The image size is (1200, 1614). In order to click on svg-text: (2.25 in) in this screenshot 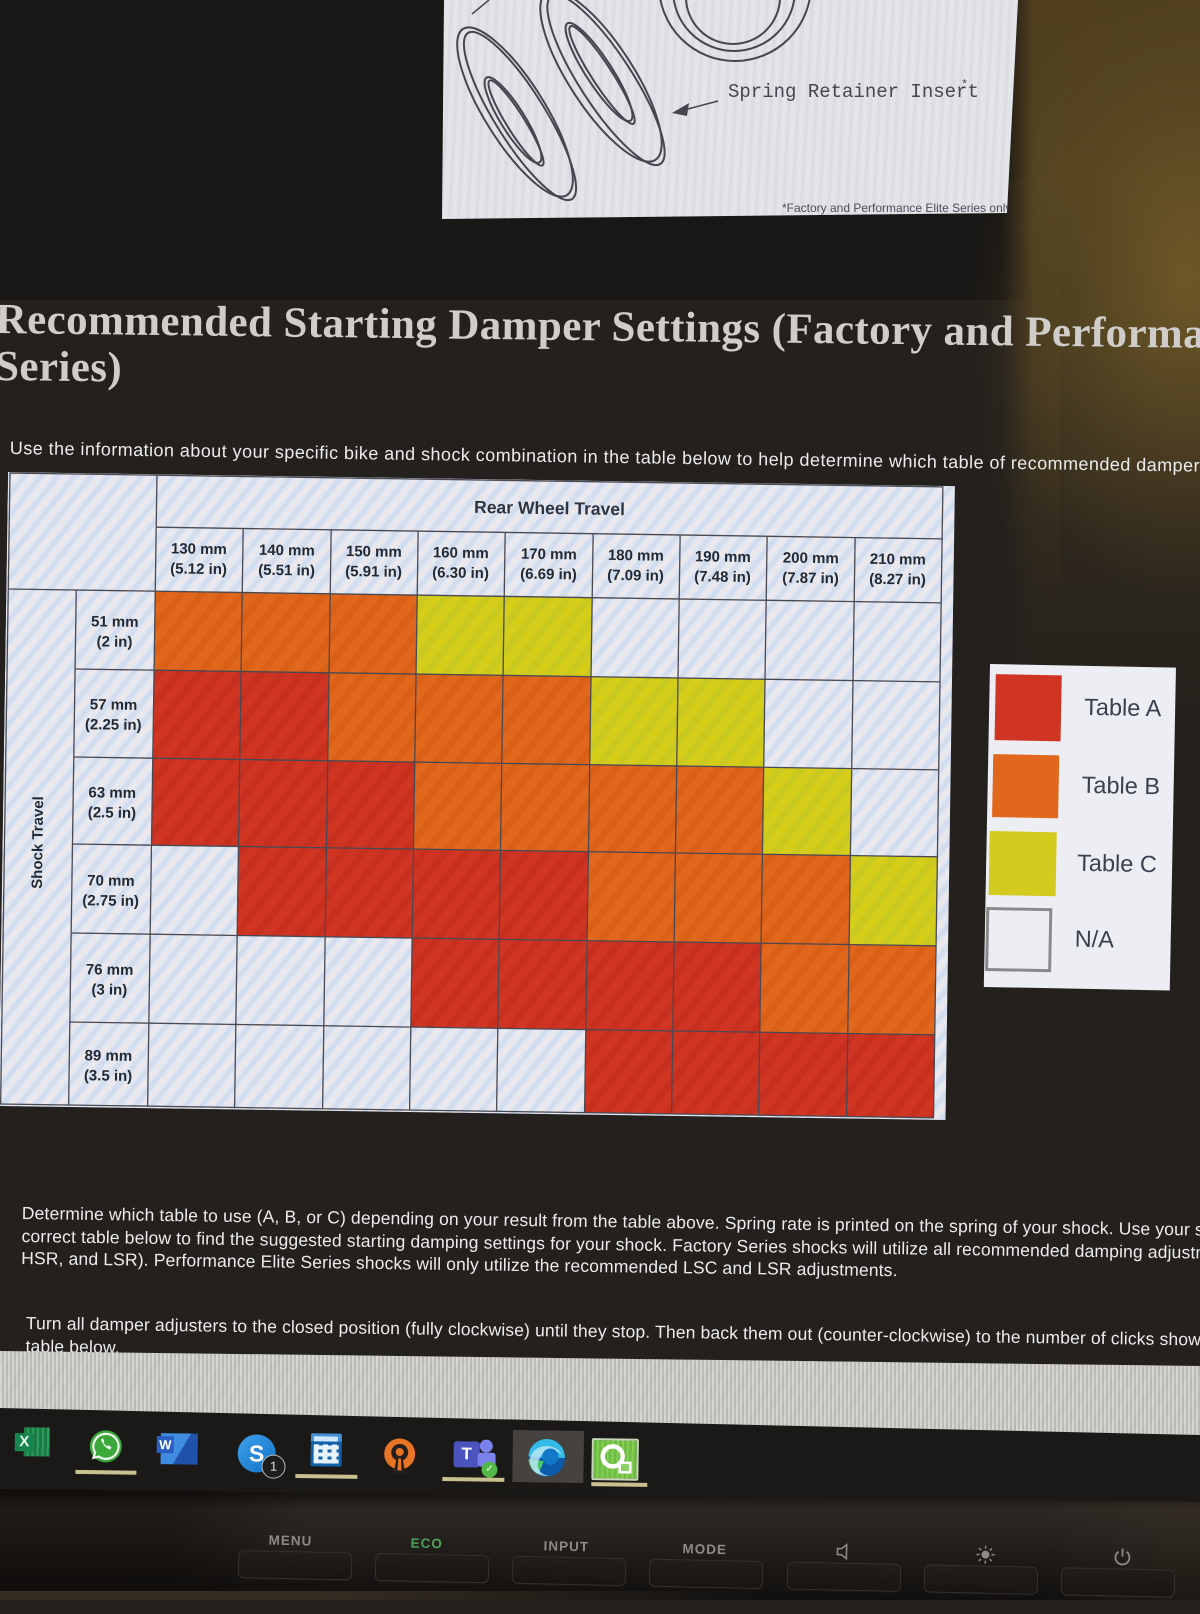, I will do `click(113, 725)`.